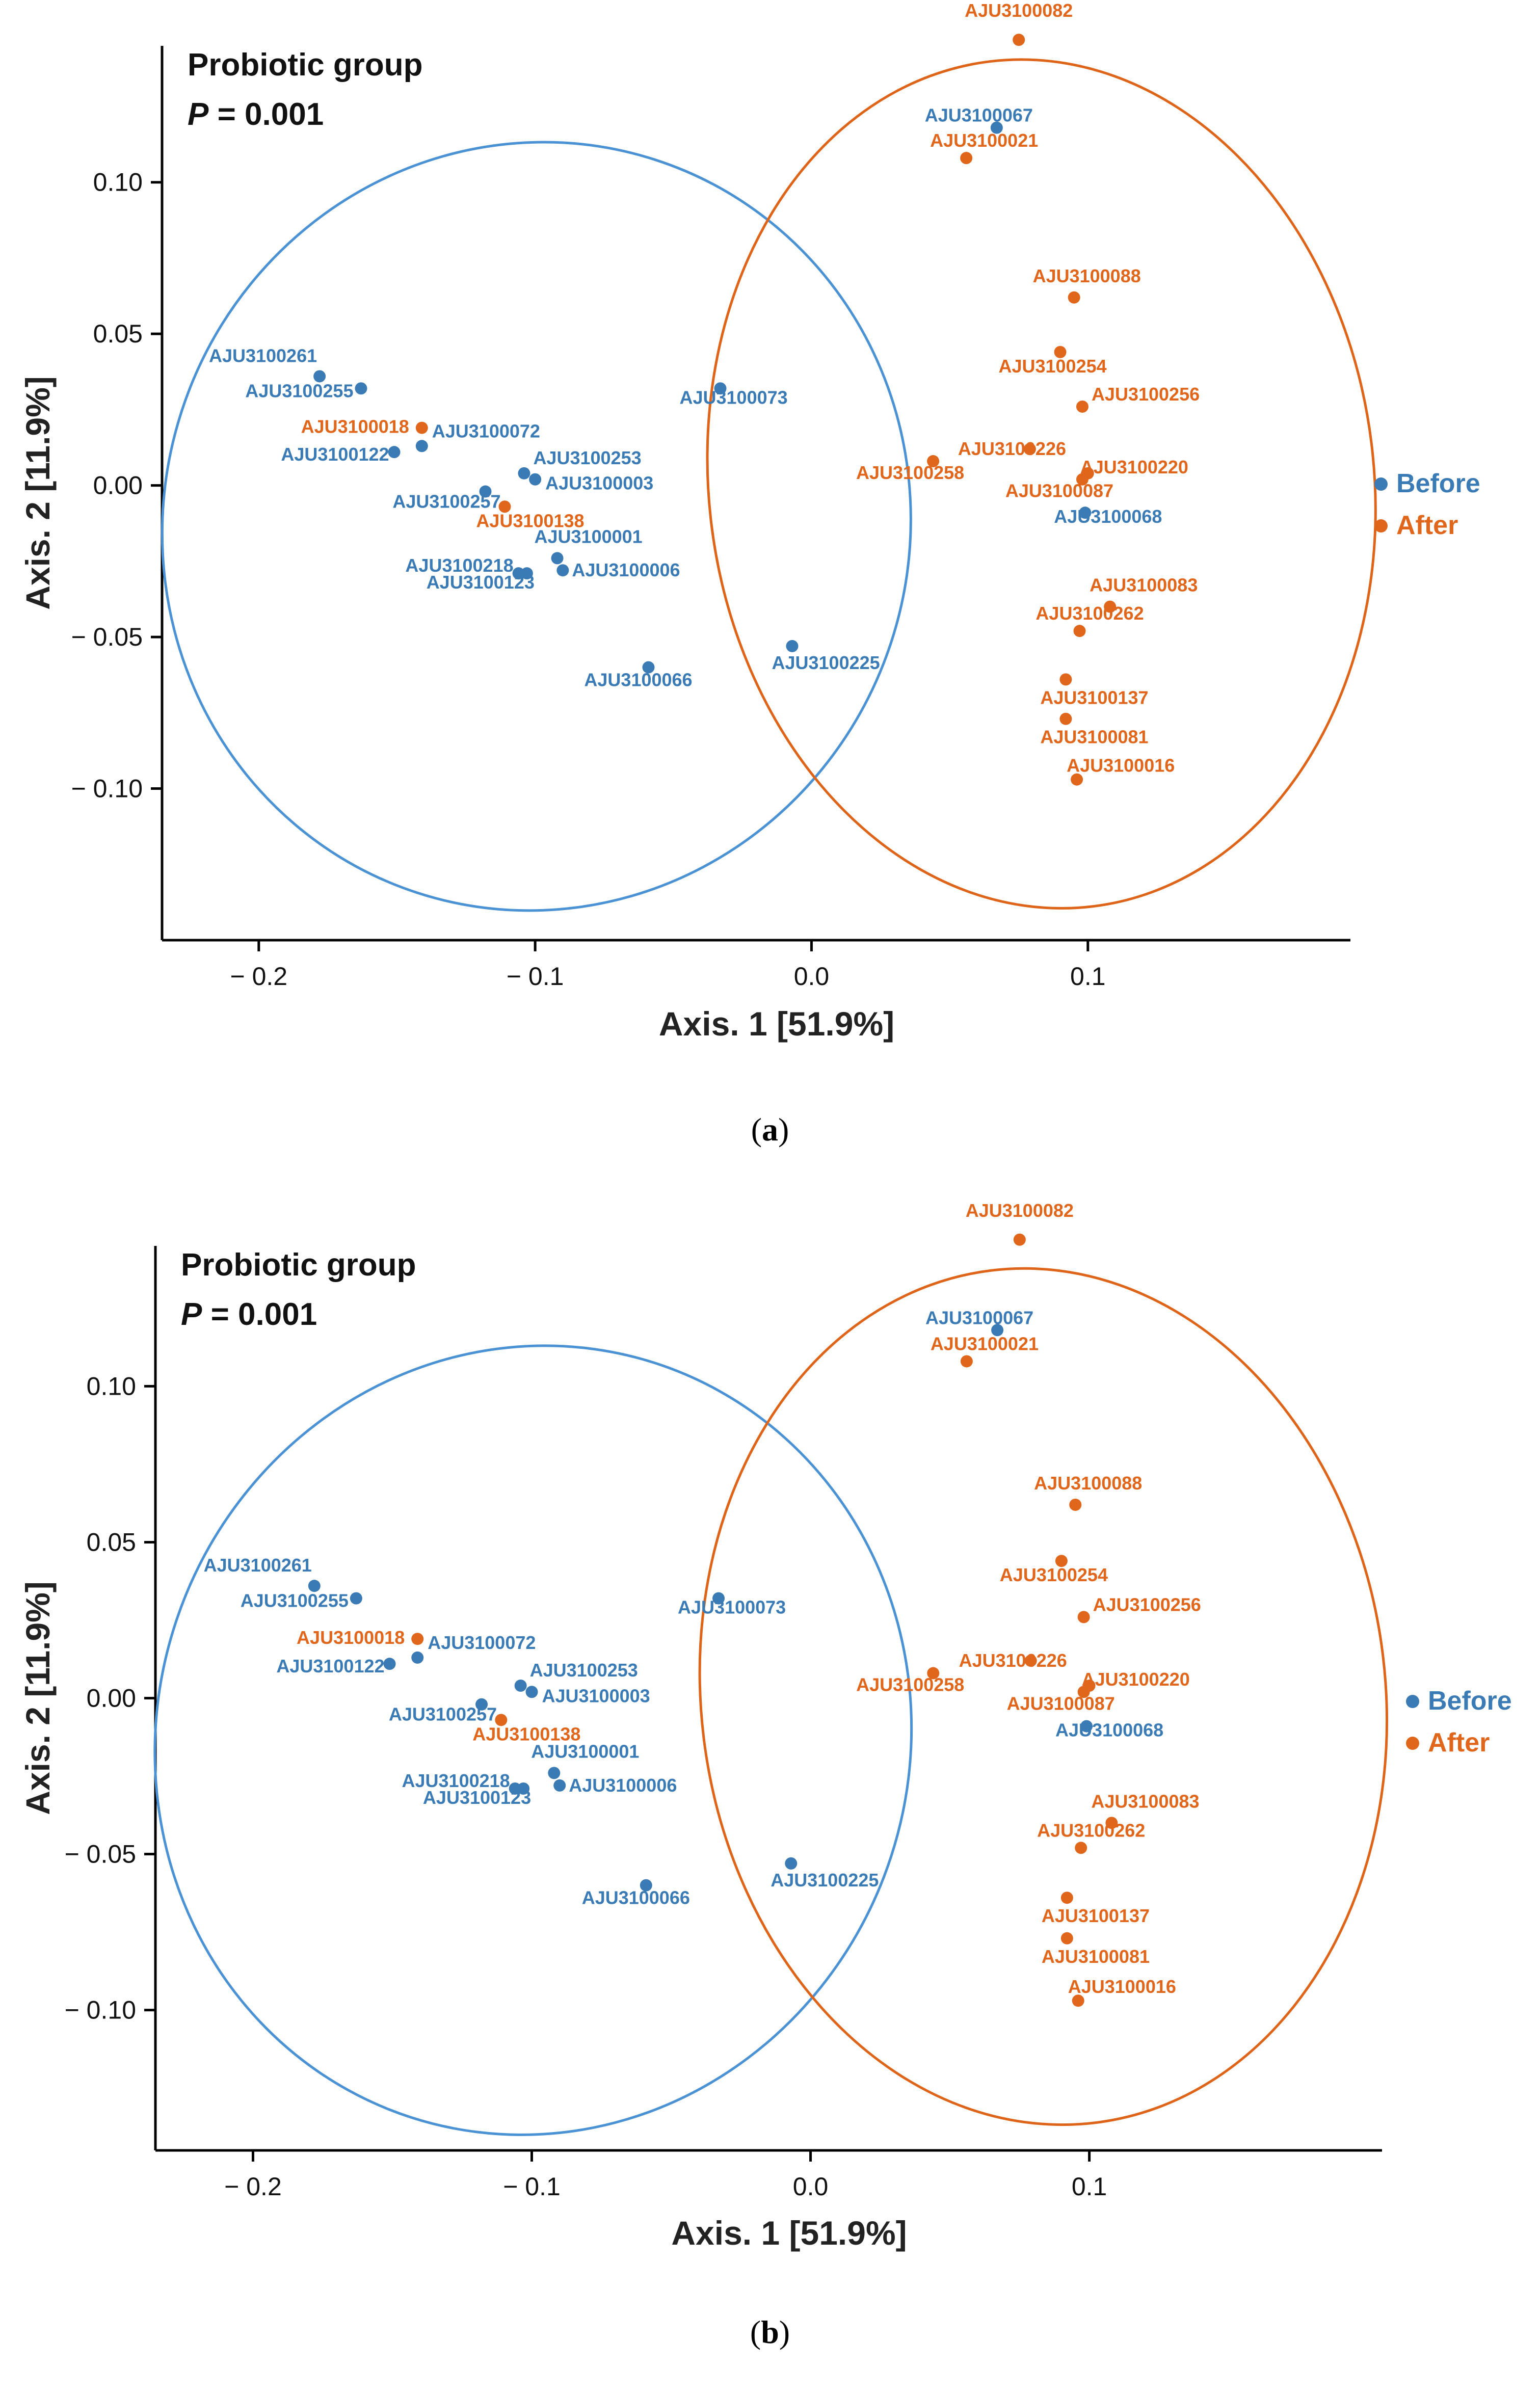 The image size is (1540, 2396). I want to click on point-label: AJU3100123, so click(481, 582).